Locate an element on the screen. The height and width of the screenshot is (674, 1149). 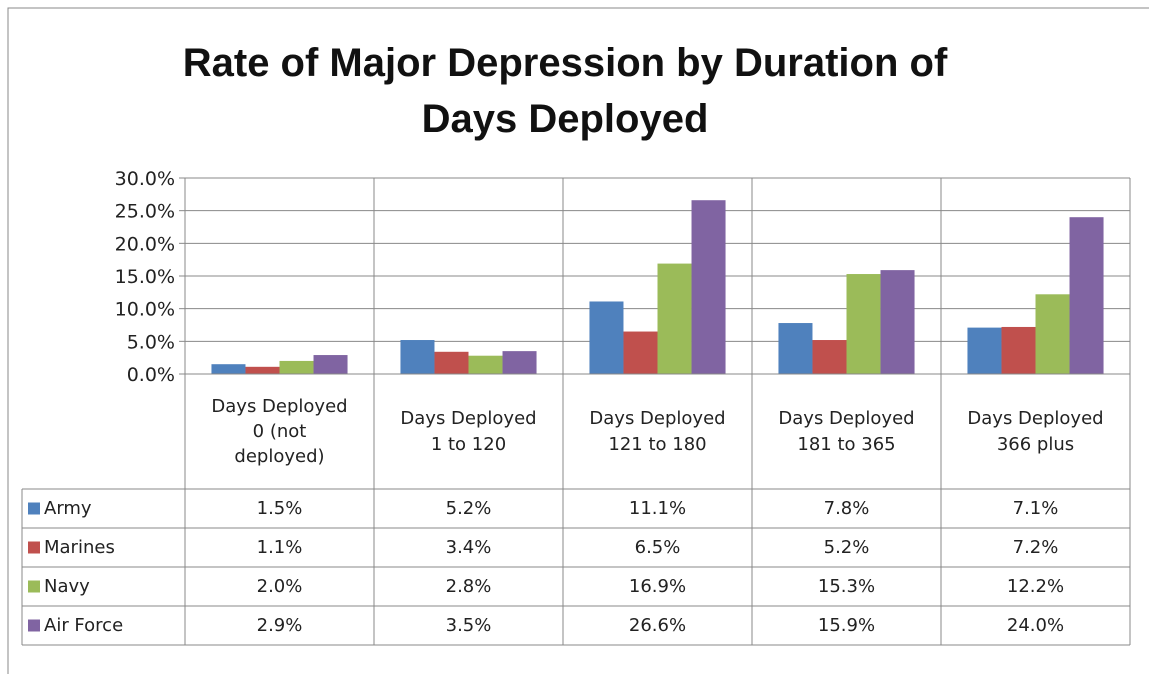
legend-label: Navy is located at coordinates (67, 586).